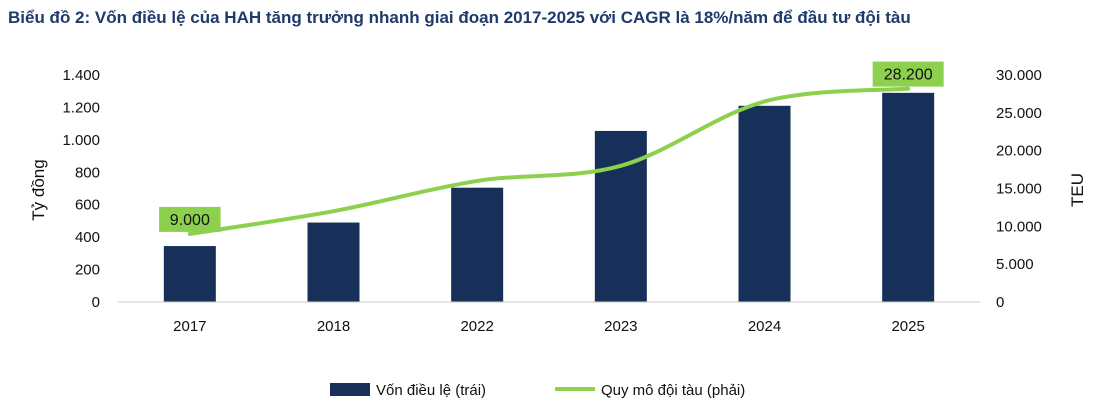 The image size is (1108, 413). What do you see at coordinates (907, 326) in the screenshot?
I see `x-tick-label: 2025` at bounding box center [907, 326].